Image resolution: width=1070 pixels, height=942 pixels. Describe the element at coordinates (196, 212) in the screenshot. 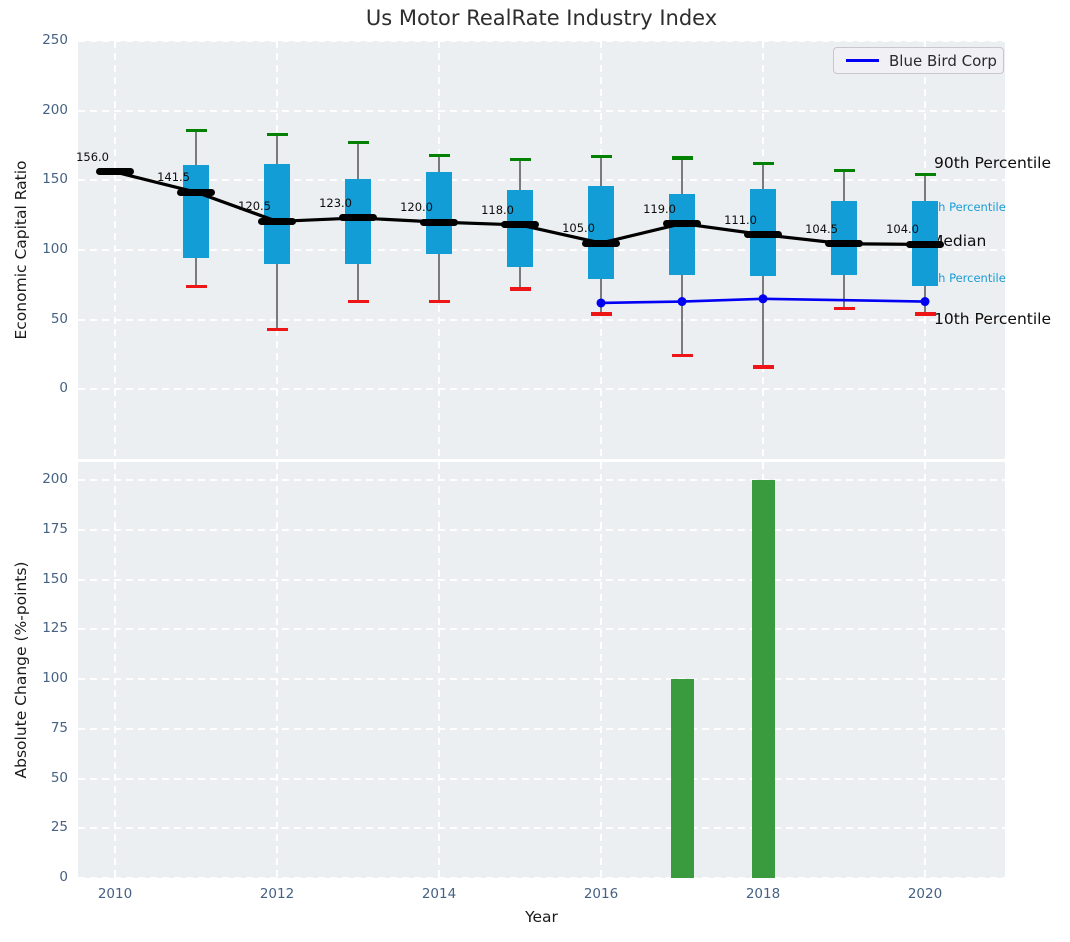

I see `box-2011` at that location.